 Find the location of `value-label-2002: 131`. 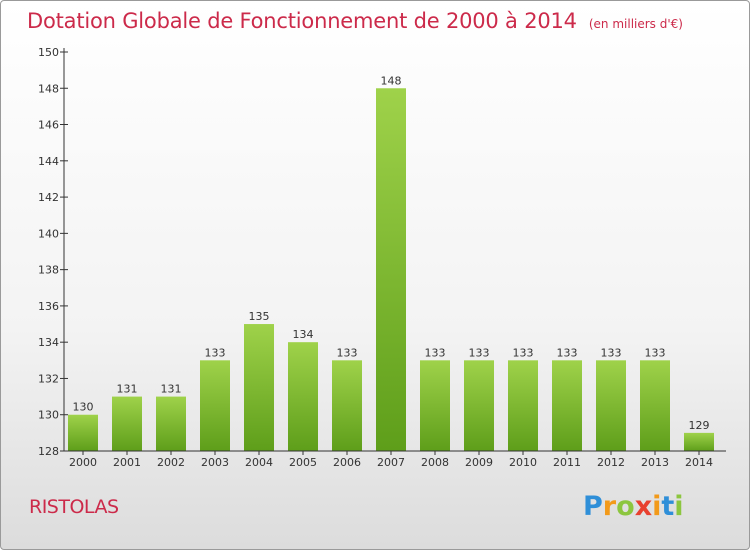

value-label-2002: 131 is located at coordinates (171, 389).